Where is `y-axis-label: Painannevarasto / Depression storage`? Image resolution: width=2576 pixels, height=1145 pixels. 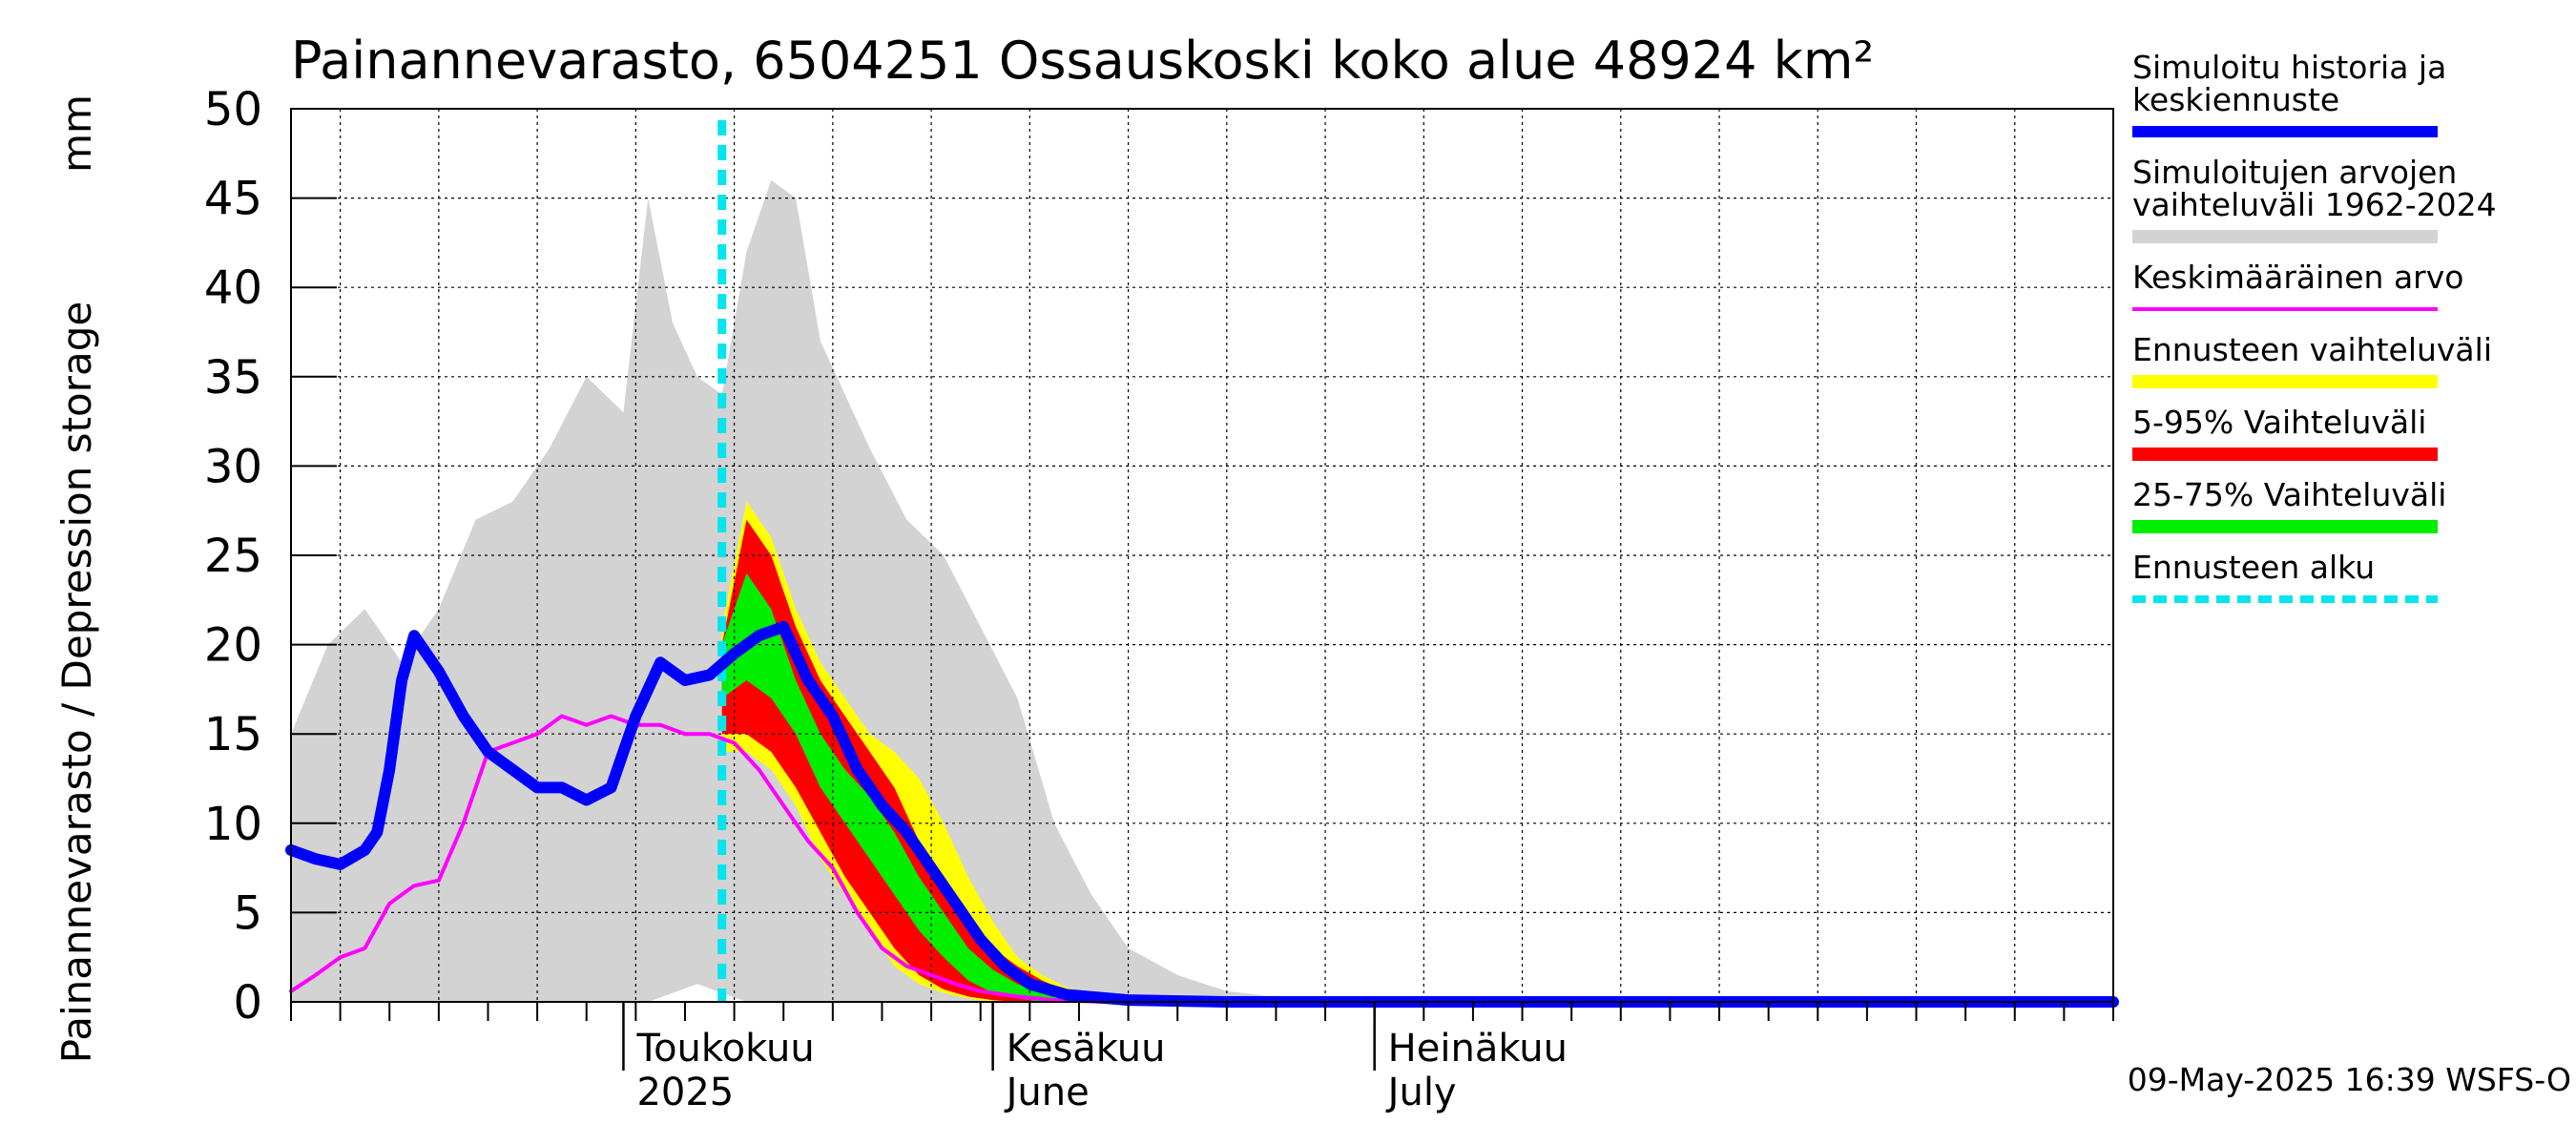 y-axis-label: Painannevarasto / Depression storage is located at coordinates (76, 682).